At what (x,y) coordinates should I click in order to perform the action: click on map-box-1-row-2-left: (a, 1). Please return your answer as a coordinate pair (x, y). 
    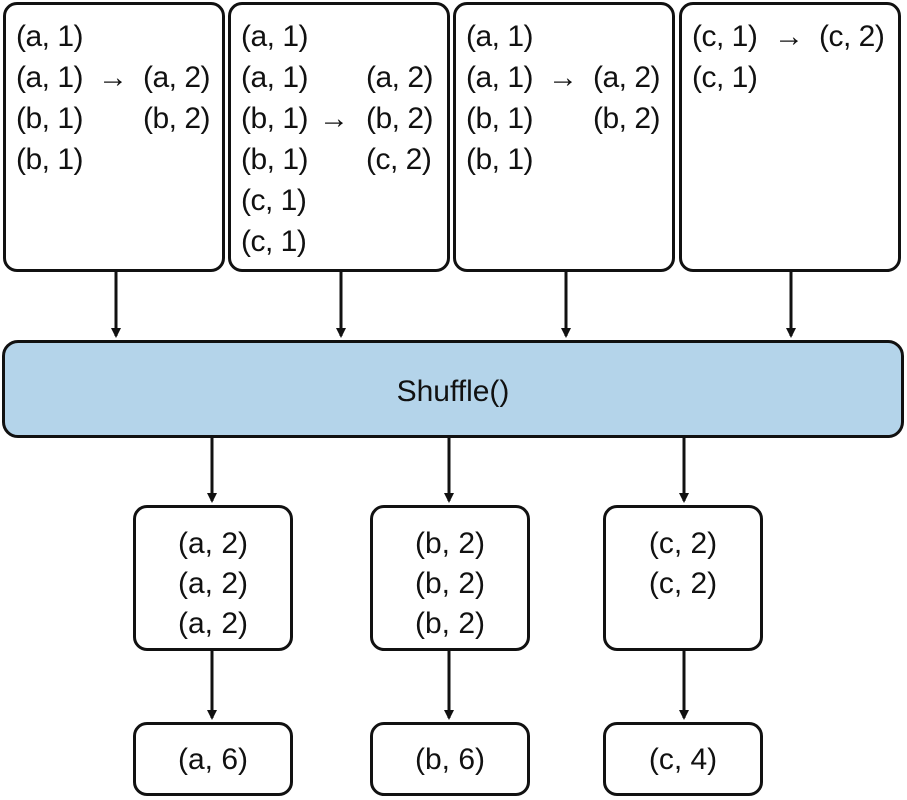
    Looking at the image, I should click on (50, 77).